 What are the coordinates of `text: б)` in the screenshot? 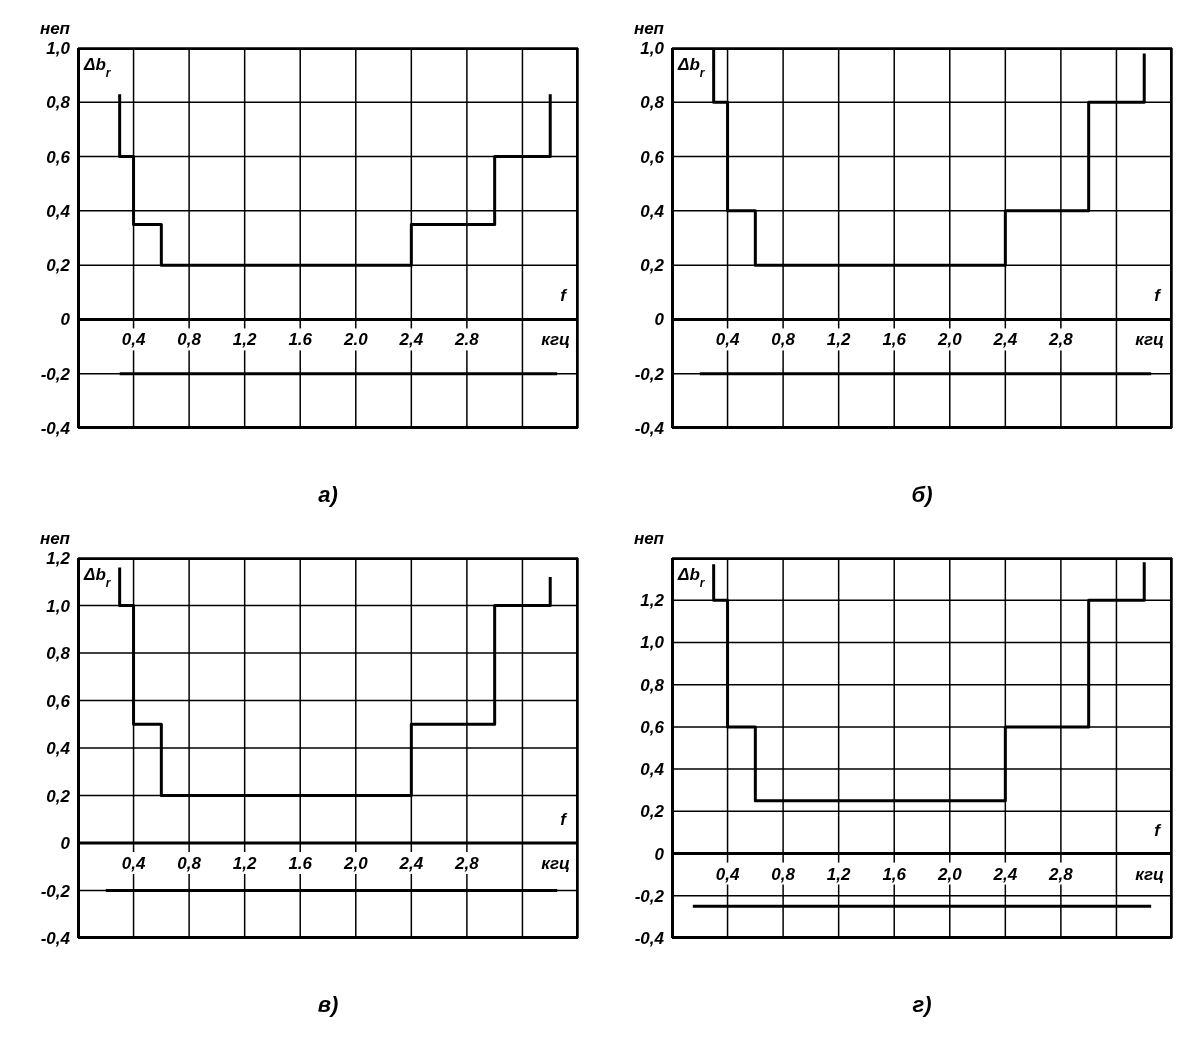 It's located at (922, 494).